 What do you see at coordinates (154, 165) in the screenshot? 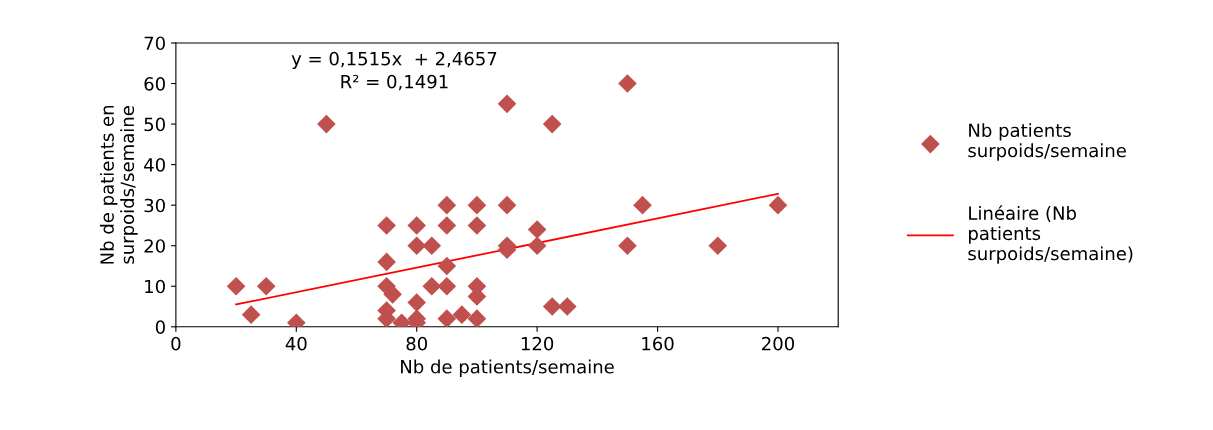
I see `y-tick-label: 40` at bounding box center [154, 165].